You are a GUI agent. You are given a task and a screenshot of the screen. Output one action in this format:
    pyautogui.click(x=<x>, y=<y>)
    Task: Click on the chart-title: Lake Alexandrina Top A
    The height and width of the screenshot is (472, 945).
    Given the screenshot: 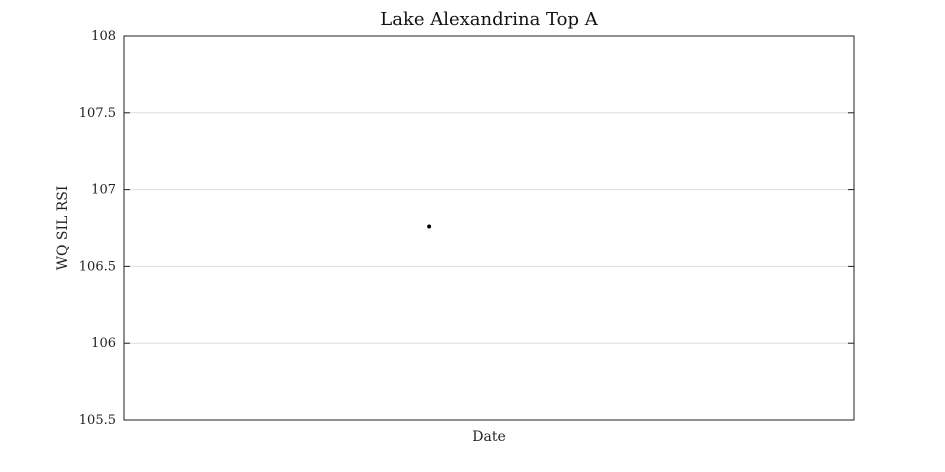 What is the action you would take?
    pyautogui.click(x=489, y=19)
    